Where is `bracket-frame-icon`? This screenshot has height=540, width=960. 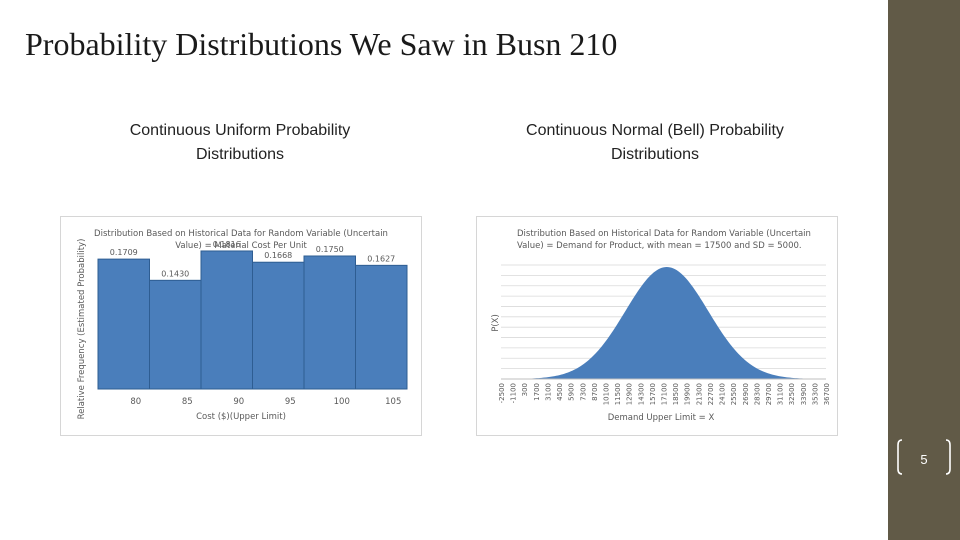
bracket-frame-icon is located at coordinates (924, 457).